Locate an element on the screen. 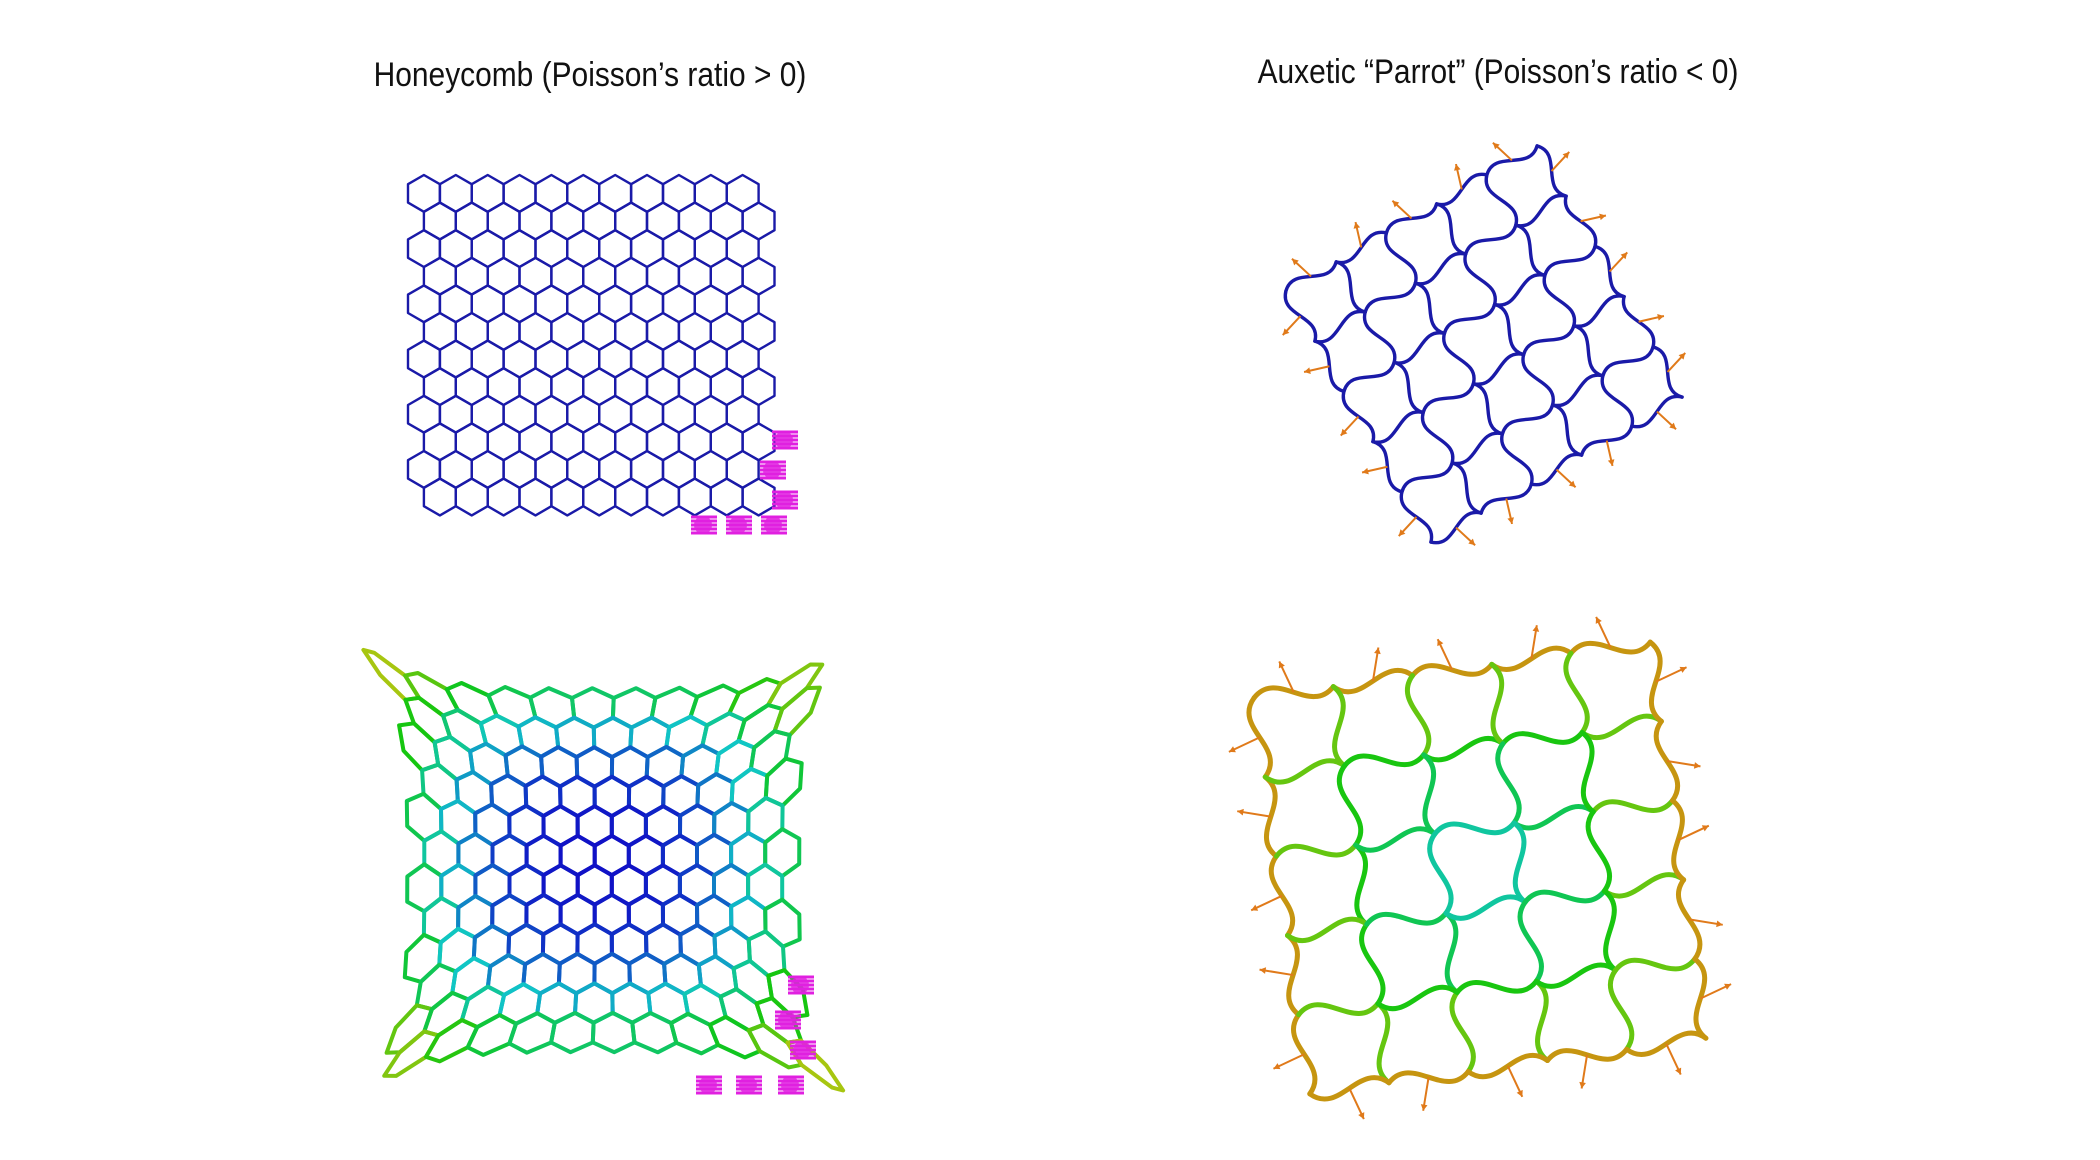  honeycomb-deformed is located at coordinates (603, 870).